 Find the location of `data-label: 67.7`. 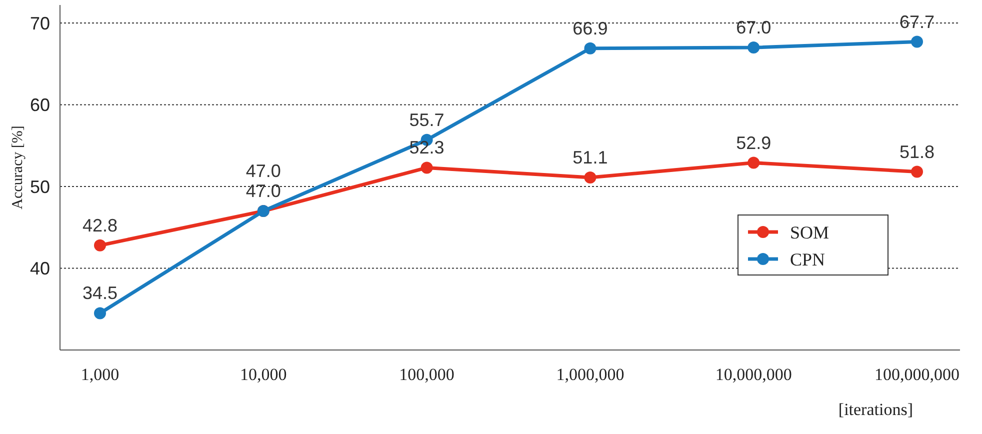

data-label: 67.7 is located at coordinates (917, 22).